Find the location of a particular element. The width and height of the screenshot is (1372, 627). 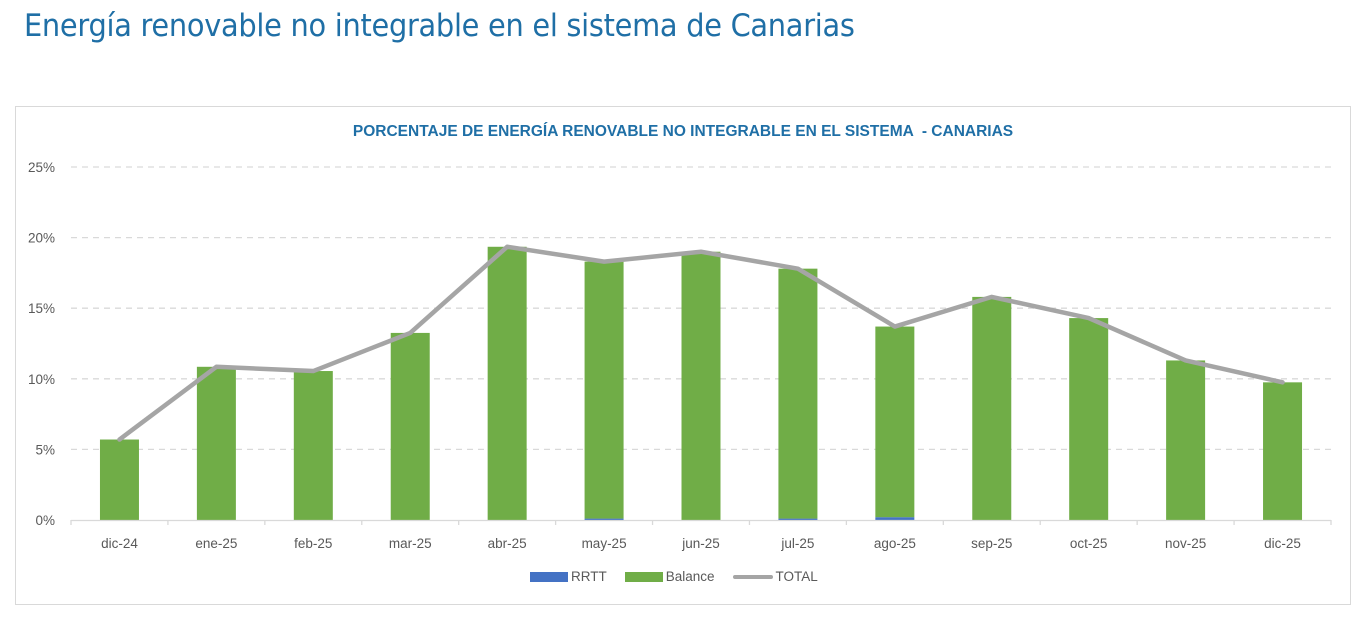

x-tick-label: dic-25 is located at coordinates (1282, 543).